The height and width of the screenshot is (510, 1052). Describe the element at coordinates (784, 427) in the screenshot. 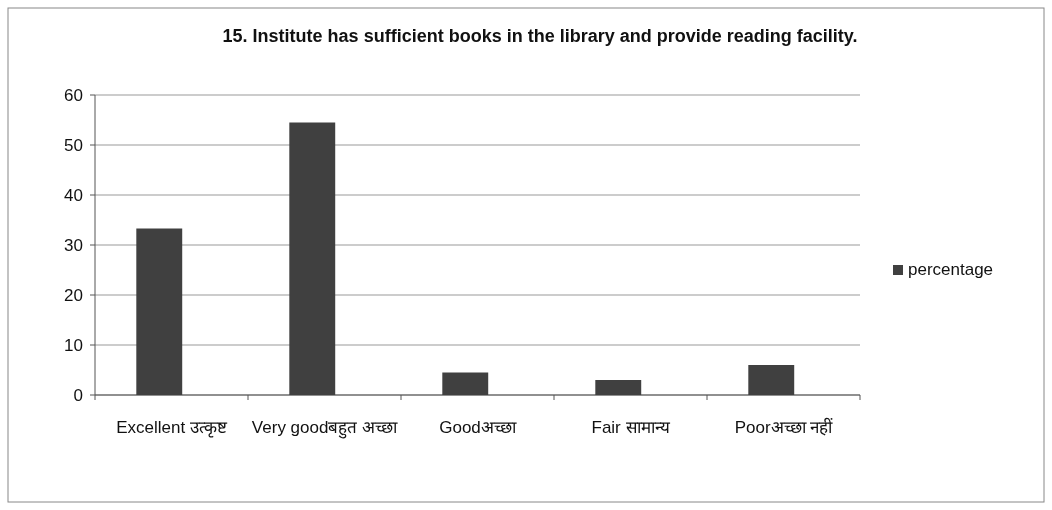

I see `x-tick-label: Poorअच्छा नहीं` at that location.